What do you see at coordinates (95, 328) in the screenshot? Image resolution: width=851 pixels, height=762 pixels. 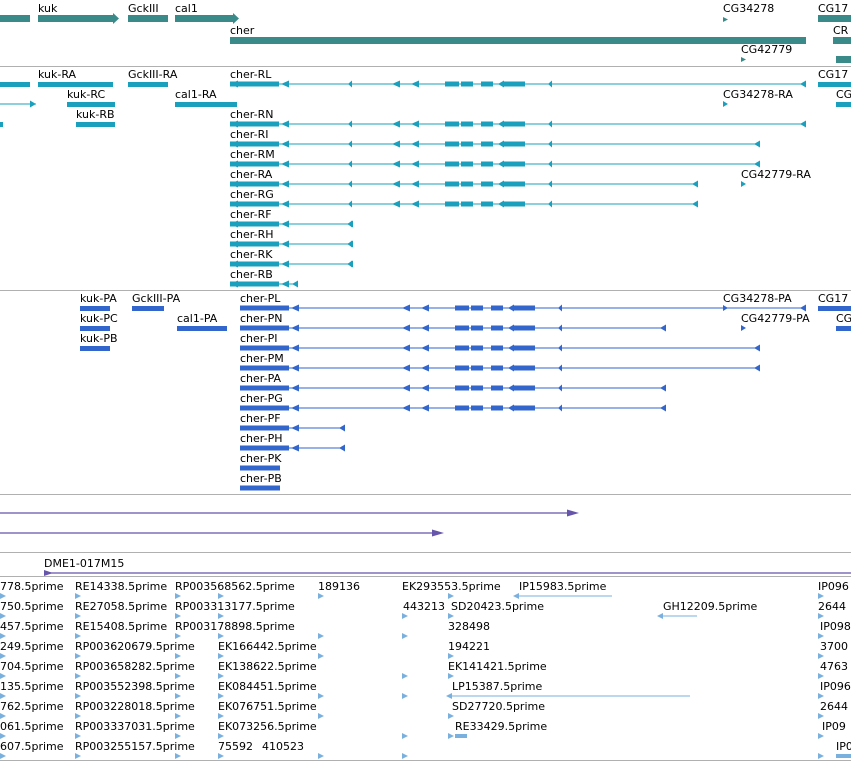 I see `kuk-pc-block` at bounding box center [95, 328].